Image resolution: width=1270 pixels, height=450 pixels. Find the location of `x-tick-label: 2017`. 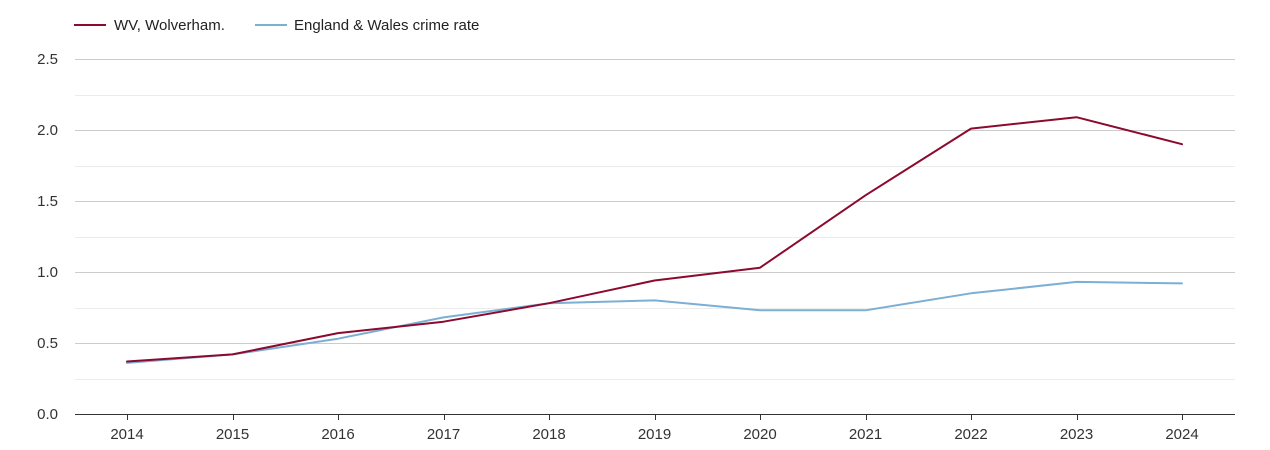

x-tick-label: 2017 is located at coordinates (443, 434).